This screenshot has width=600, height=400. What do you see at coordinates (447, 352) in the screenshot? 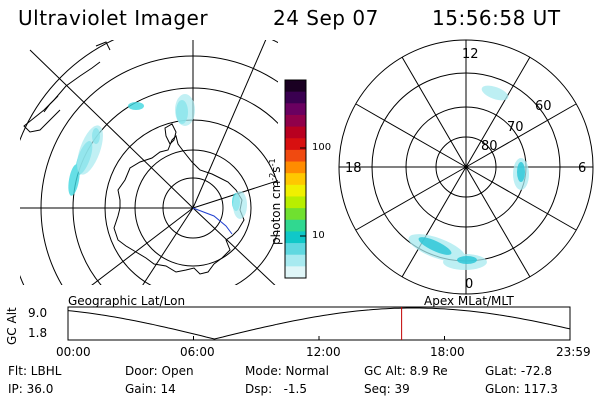
I see `timeline-xtick-3: 18:00` at bounding box center [447, 352].